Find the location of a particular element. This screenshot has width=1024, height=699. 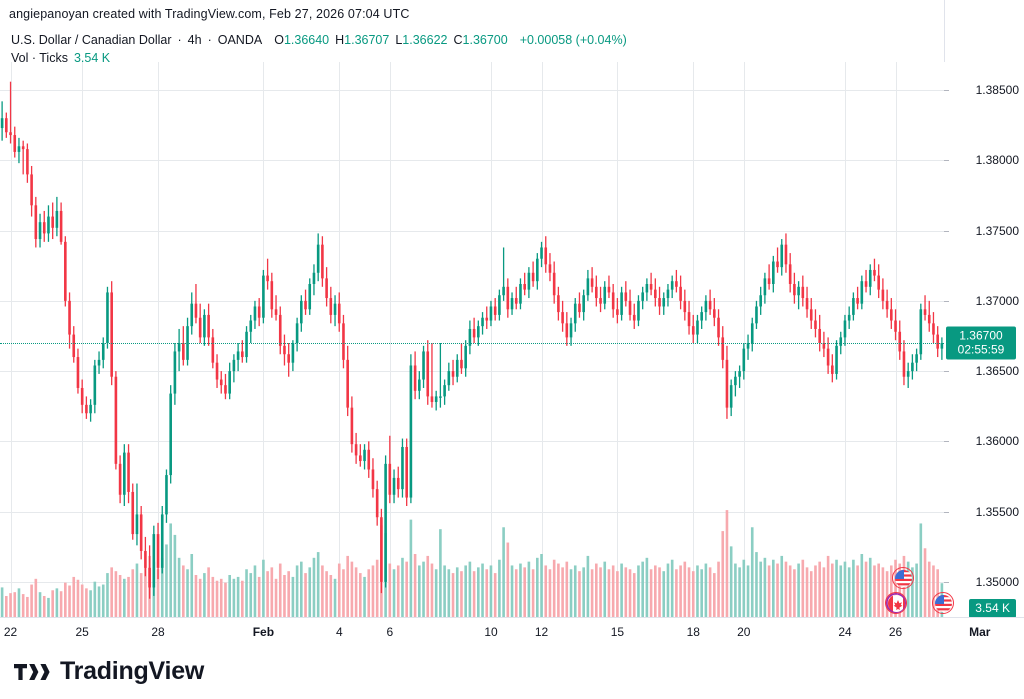

time-axis: 22 25 28 Feb 4 6 10 12 15 18 20 24 26 Mar is located at coordinates (512, 631).